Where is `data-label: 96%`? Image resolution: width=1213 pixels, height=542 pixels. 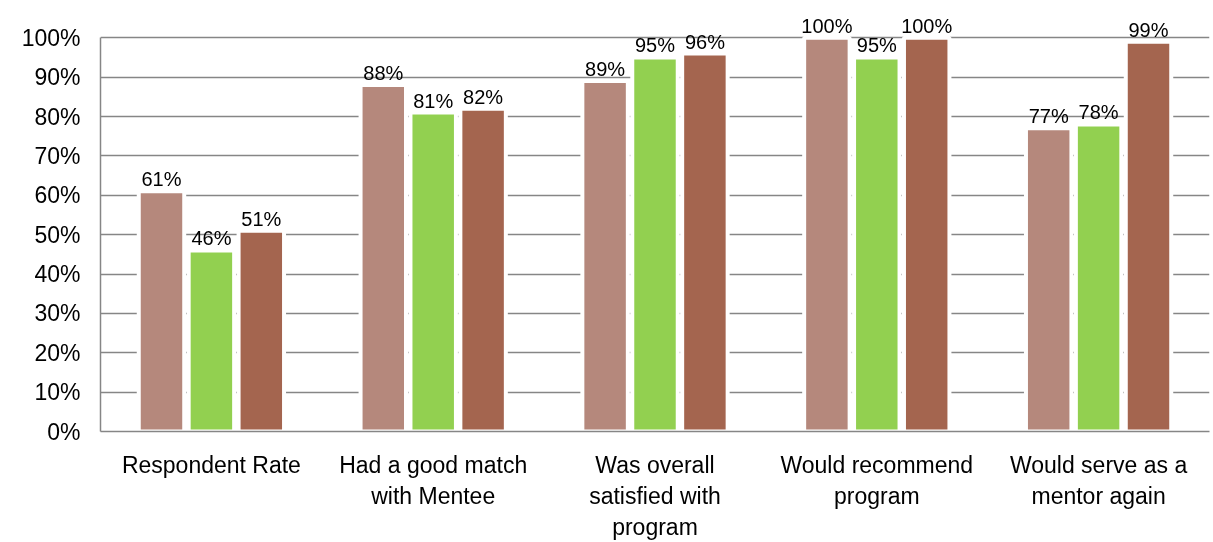
data-label: 96% is located at coordinates (705, 41).